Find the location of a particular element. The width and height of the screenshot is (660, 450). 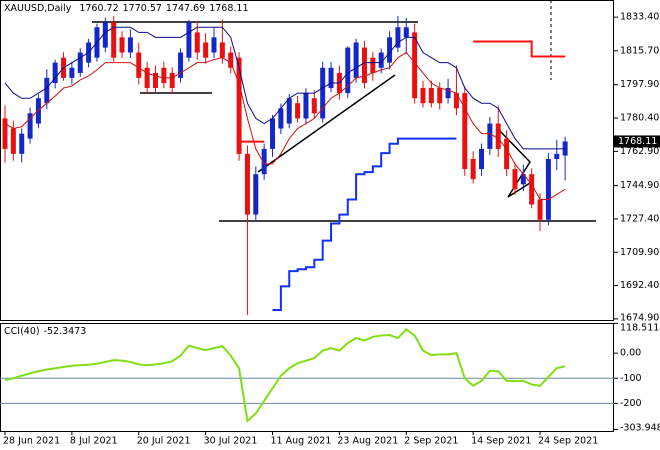

price-box is located at coordinates (637, 141).